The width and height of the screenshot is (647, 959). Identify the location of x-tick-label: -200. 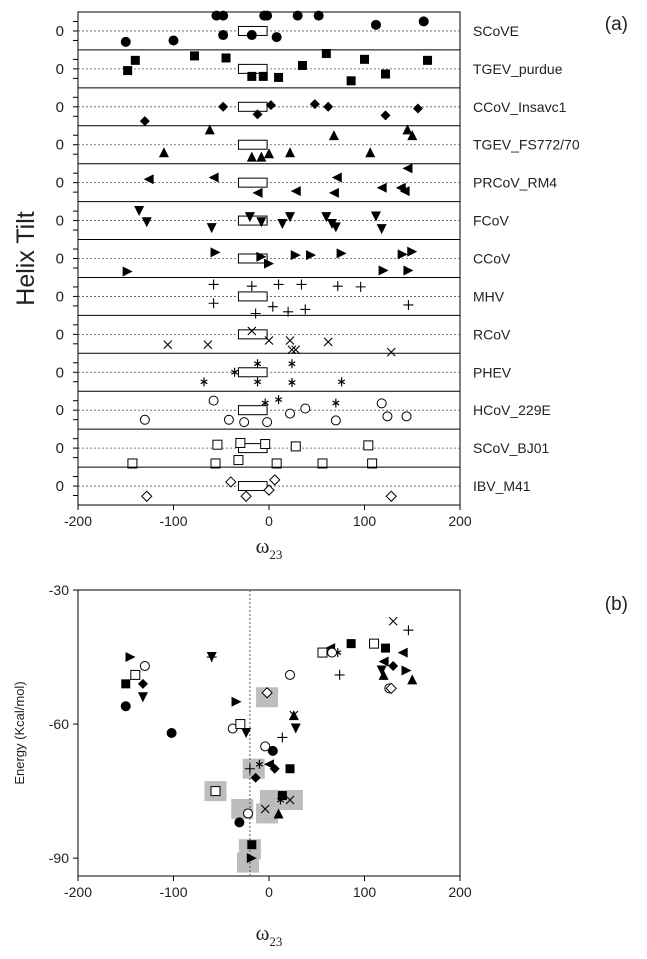
(78, 521).